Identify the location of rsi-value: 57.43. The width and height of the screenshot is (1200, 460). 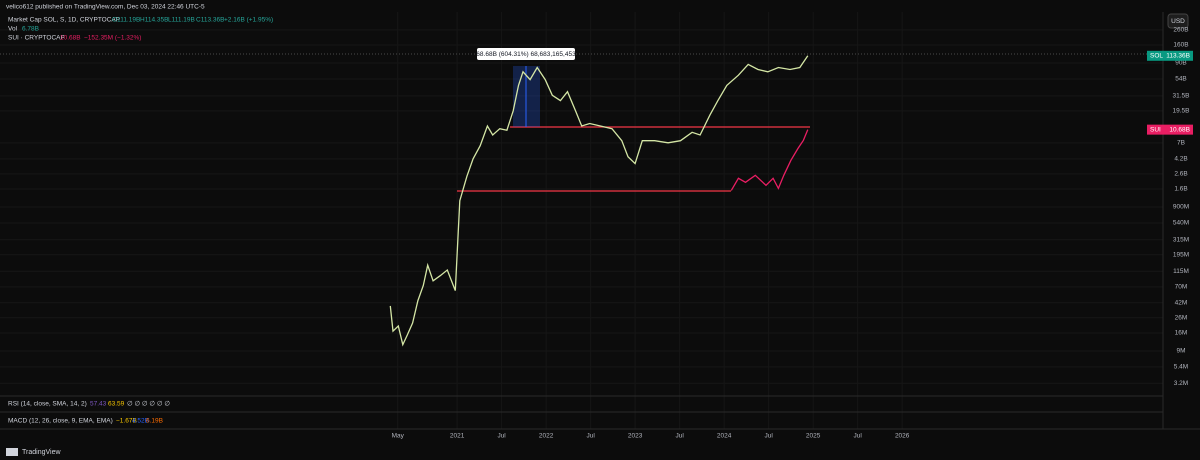
(98, 404).